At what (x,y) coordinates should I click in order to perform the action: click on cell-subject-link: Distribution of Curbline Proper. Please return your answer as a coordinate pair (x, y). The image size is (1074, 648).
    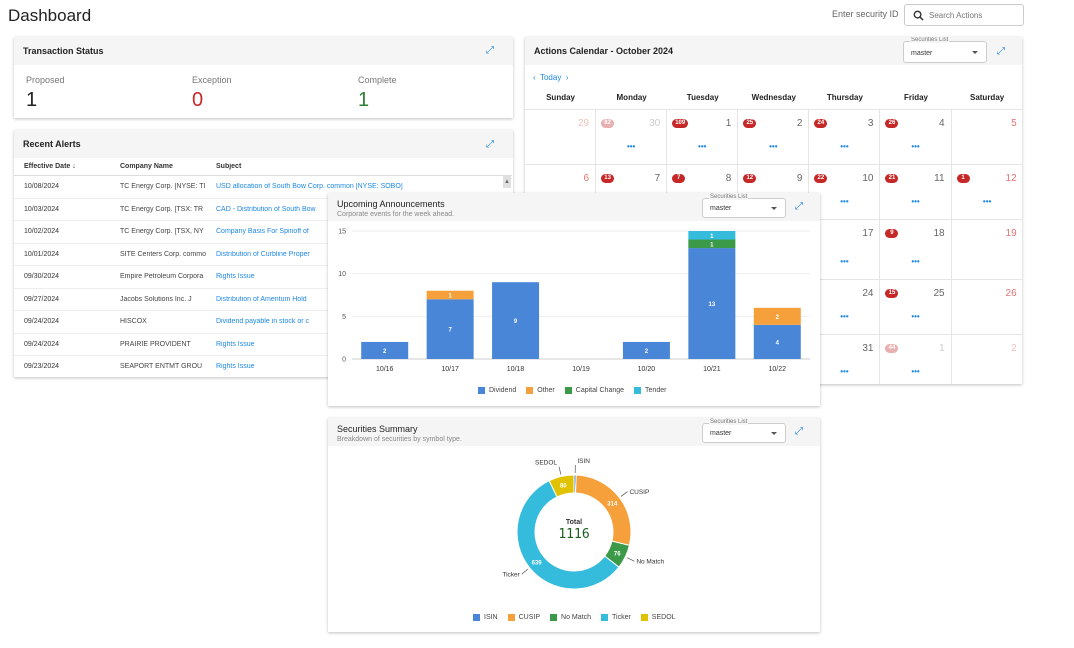
    Looking at the image, I should click on (263, 254).